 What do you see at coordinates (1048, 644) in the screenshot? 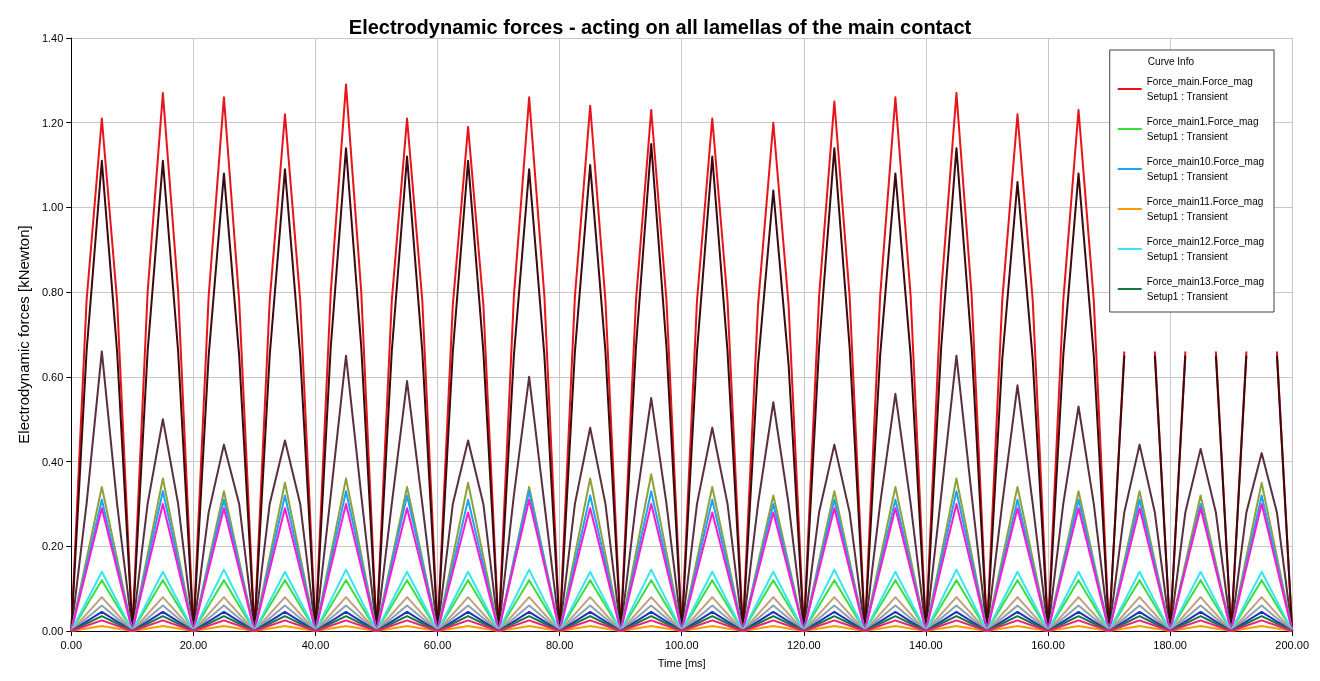
I see `x-tick-label: 160.00` at bounding box center [1048, 644].